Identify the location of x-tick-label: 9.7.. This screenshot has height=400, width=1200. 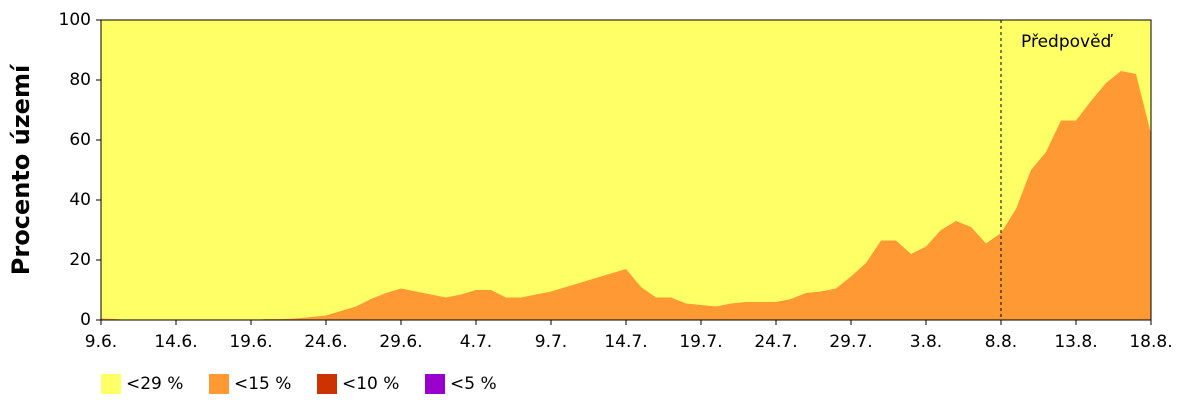
(551, 342).